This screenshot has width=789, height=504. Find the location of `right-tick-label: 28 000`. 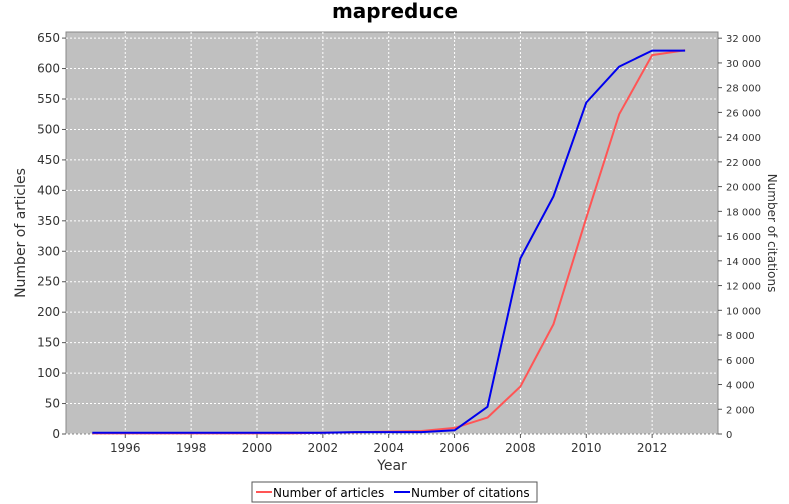

right-tick-label: 28 000 is located at coordinates (743, 89).